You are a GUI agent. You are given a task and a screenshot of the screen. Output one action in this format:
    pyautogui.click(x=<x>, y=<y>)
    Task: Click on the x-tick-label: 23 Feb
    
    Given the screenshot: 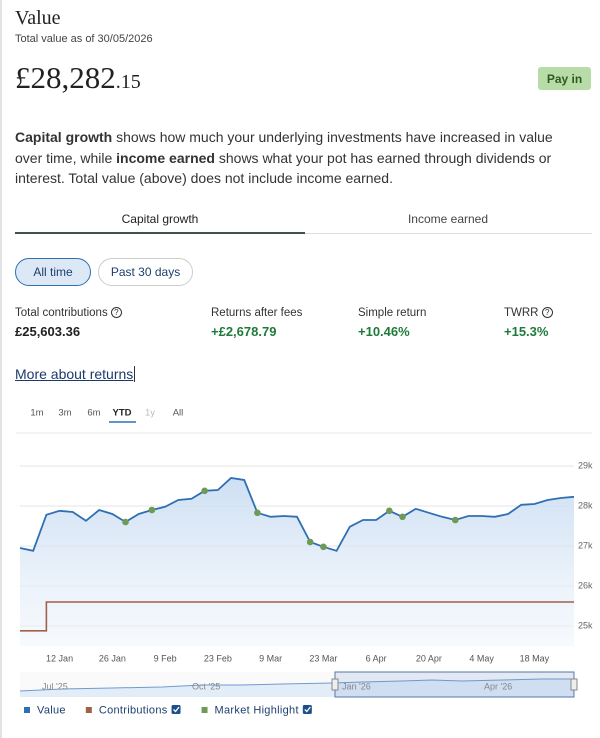 What is the action you would take?
    pyautogui.click(x=218, y=658)
    